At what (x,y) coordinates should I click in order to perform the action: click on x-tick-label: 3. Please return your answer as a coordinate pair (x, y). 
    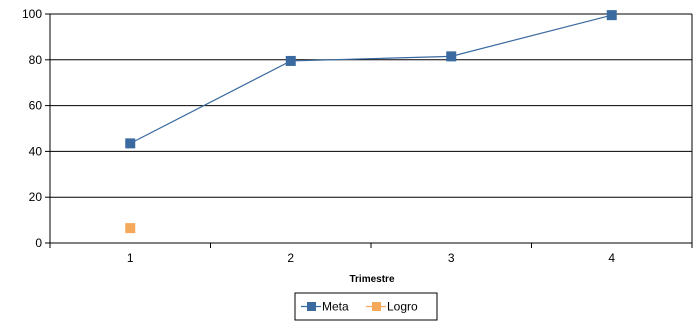
    Looking at the image, I should click on (451, 258).